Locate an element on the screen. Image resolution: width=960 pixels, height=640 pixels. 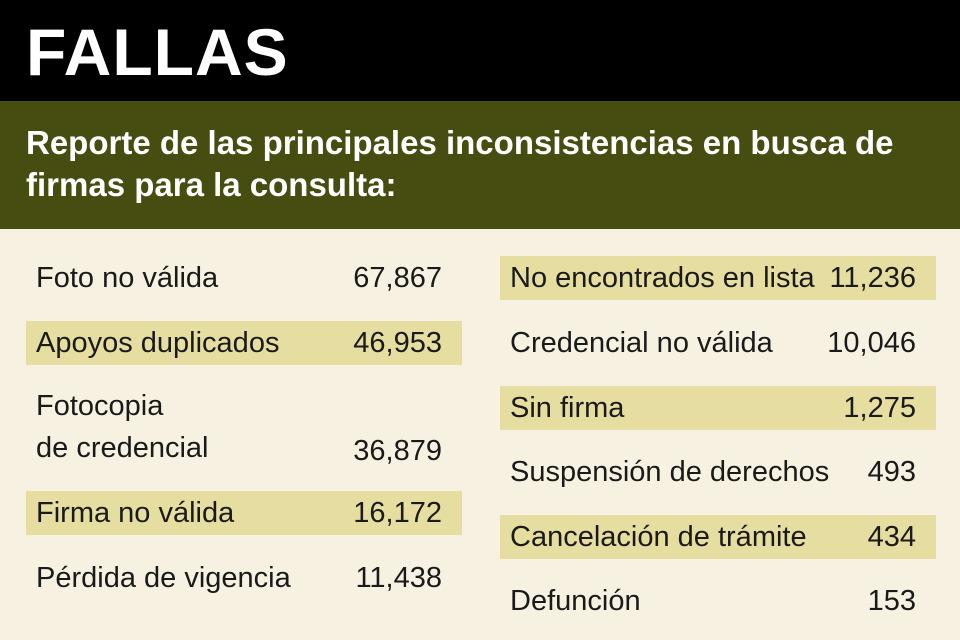
item-value: 434 is located at coordinates (891, 537).